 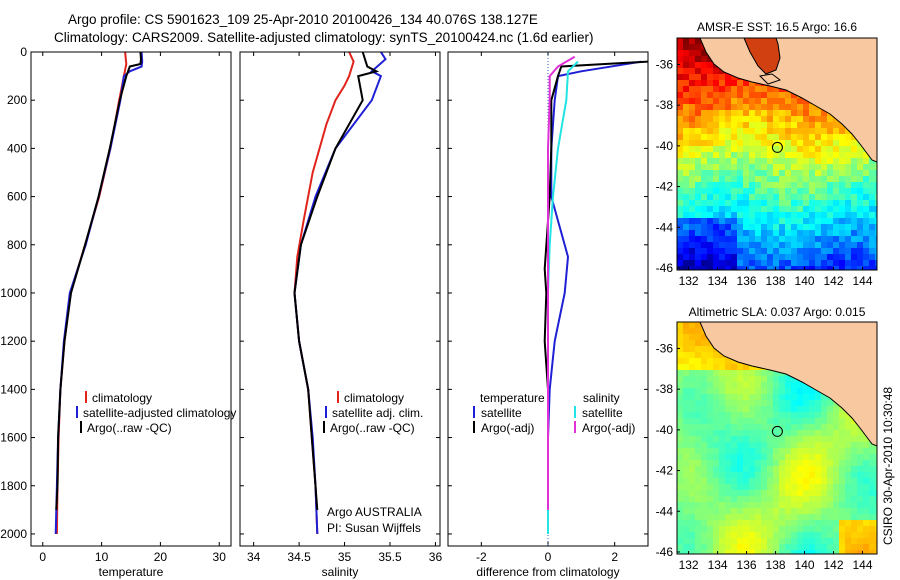 I want to click on legend-swatch-argo, so click(x=324, y=427).